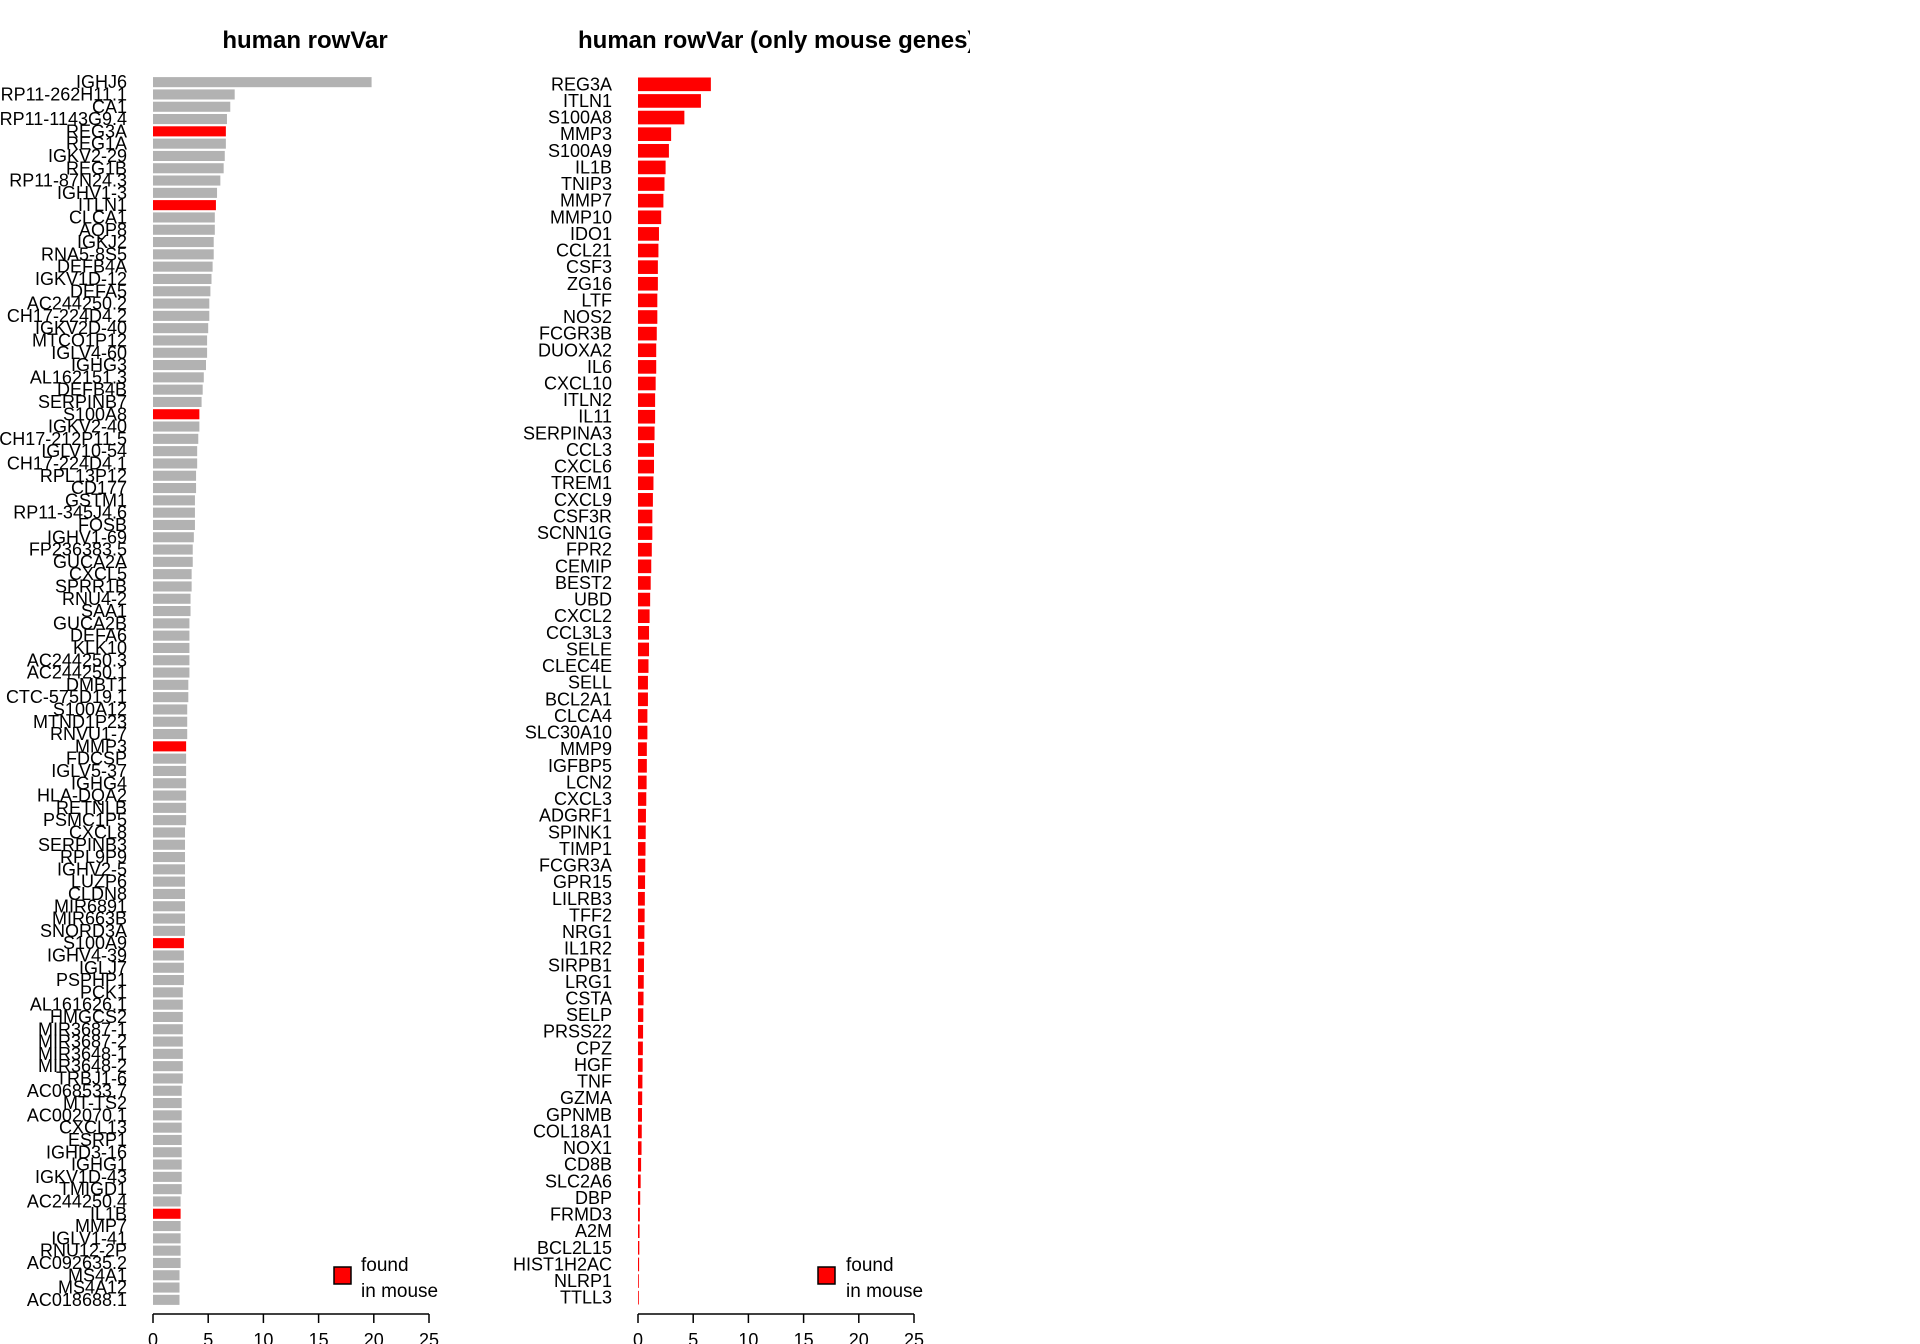  Describe the element at coordinates (580, 965) in the screenshot. I see `category-label: SIRPB1` at that location.